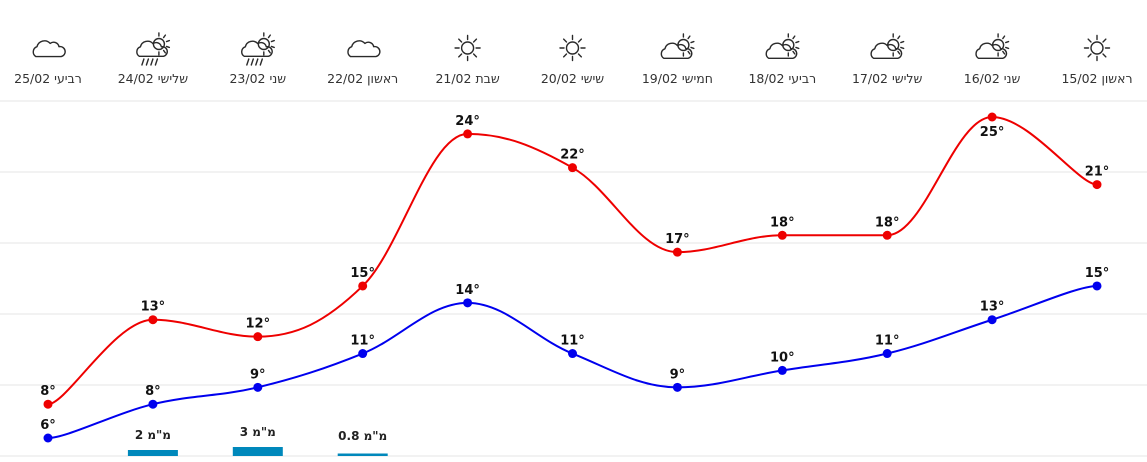 The height and width of the screenshot is (462, 1147). What do you see at coordinates (153, 391) in the screenshot?
I see `temp-label-low: 8°` at bounding box center [153, 391].